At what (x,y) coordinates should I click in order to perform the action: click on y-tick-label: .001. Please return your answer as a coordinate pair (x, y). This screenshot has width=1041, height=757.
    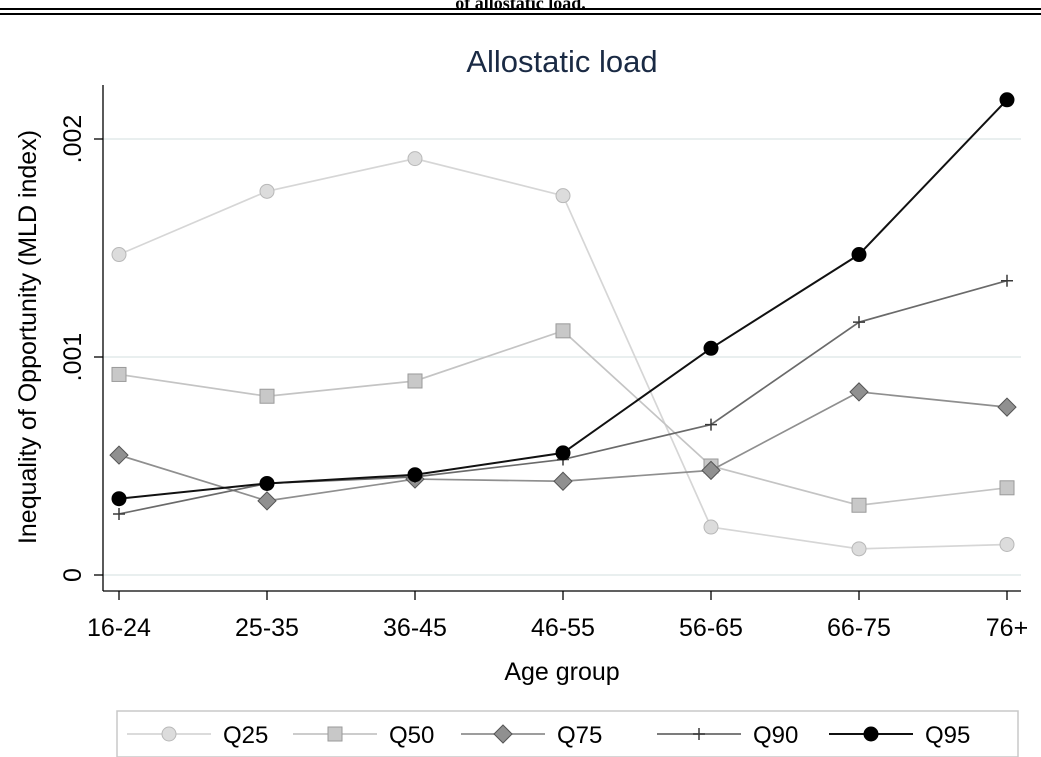
    Looking at the image, I should click on (73, 357).